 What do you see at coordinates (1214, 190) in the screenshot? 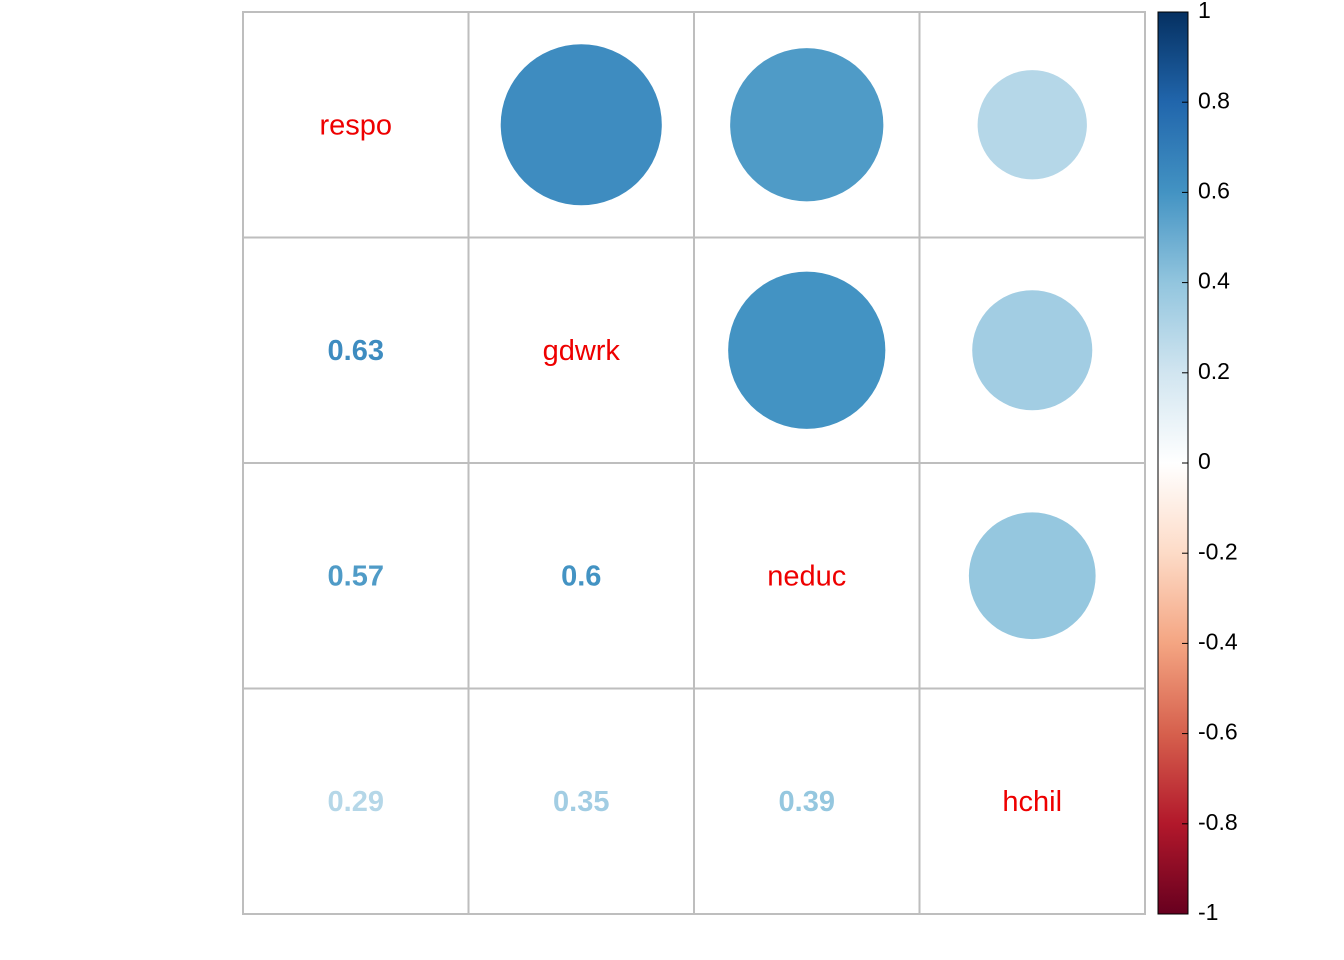
I see `colorbar-tick-label: 0.6` at bounding box center [1214, 190].